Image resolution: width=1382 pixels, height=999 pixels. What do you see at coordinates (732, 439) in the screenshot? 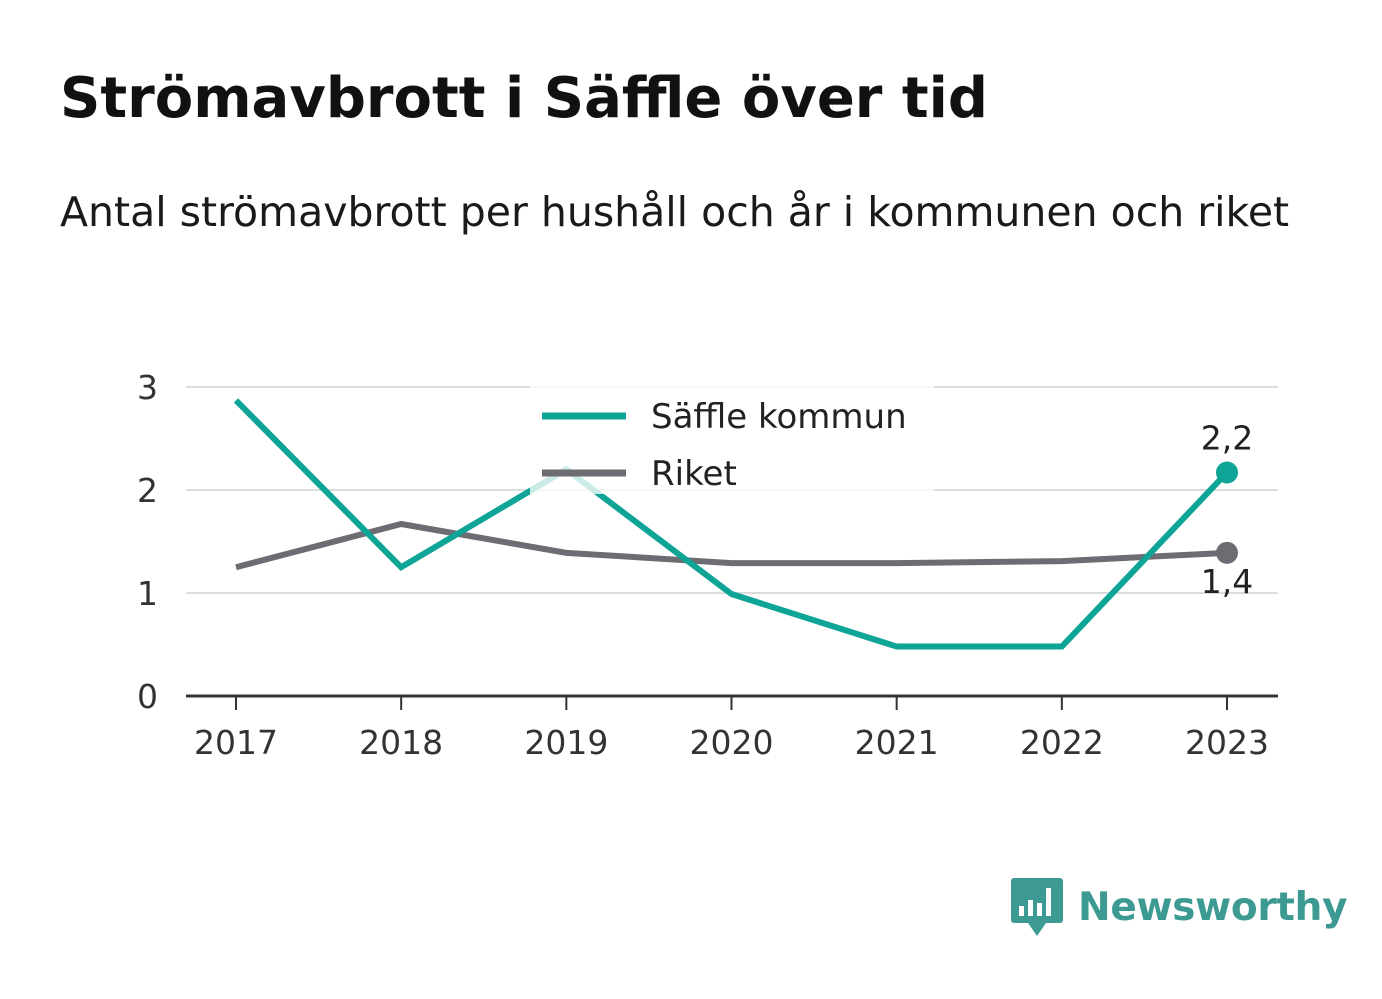
I see `legend: Säffle kommun Riket` at bounding box center [732, 439].